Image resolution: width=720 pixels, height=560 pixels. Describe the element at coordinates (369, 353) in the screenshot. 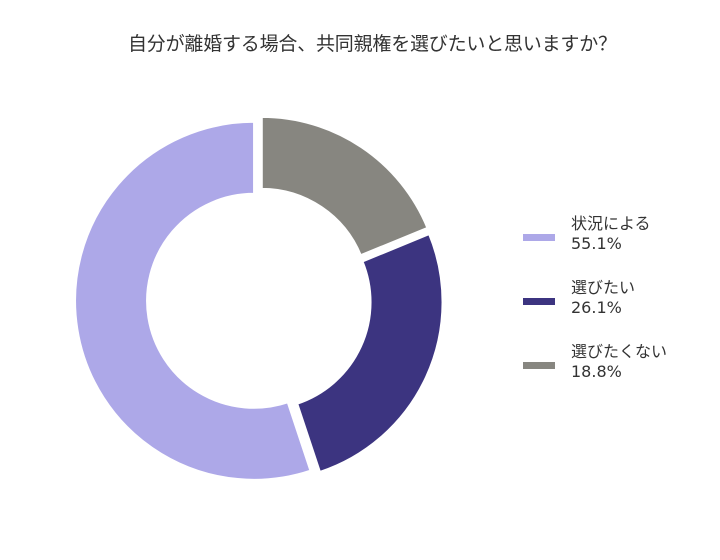

I see `donut-segment-want` at that location.